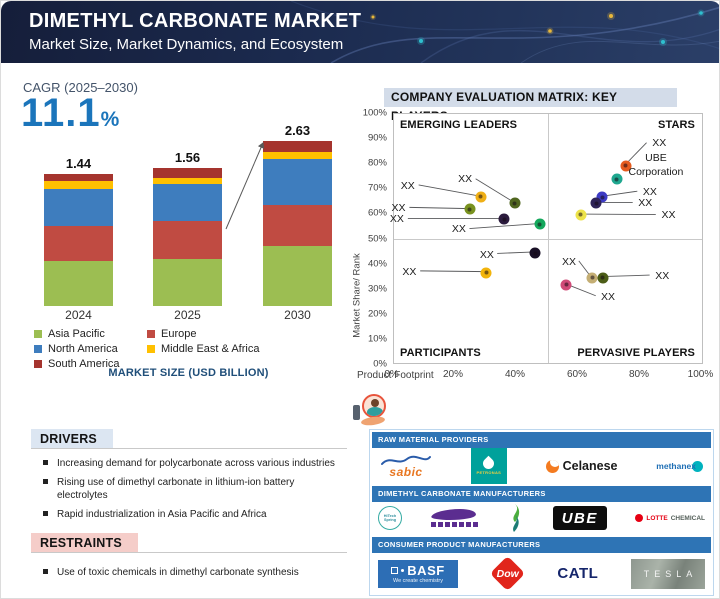  What do you see at coordinates (395, 571) in the screenshot?
I see `basf-square-icon` at bounding box center [395, 571].